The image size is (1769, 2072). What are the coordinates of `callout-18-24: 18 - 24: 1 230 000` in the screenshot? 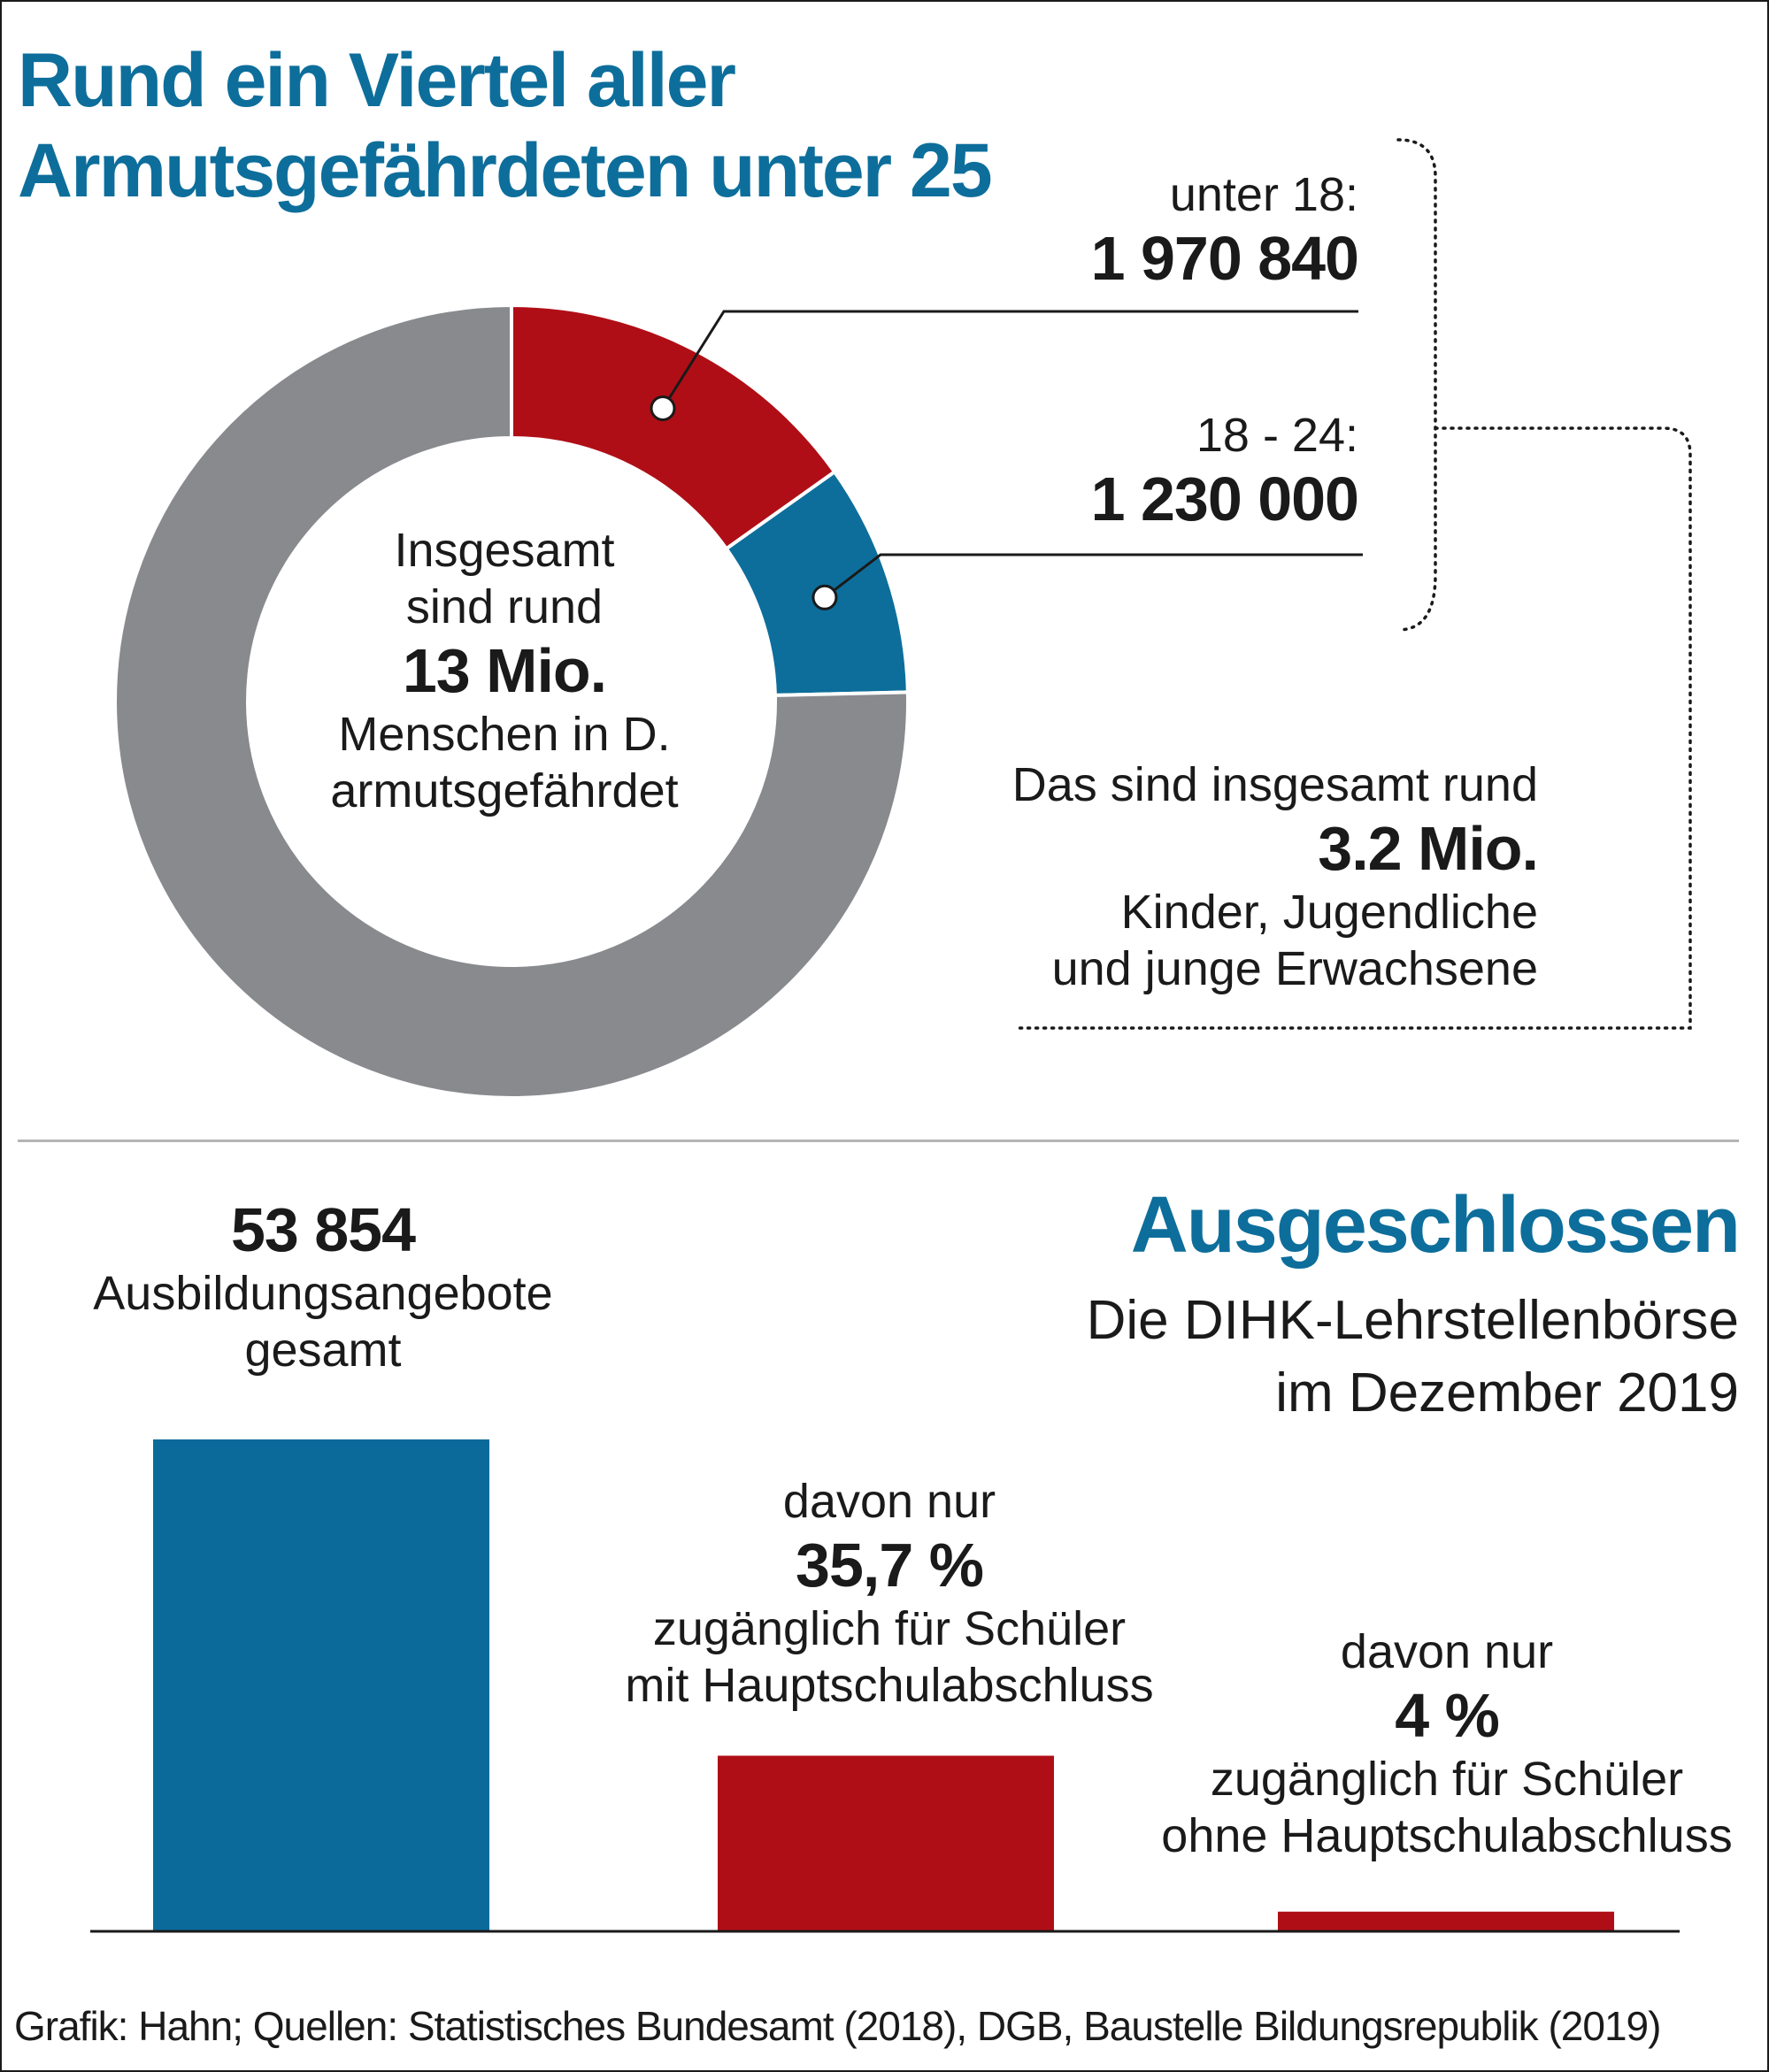 It's located at (1135, 471).